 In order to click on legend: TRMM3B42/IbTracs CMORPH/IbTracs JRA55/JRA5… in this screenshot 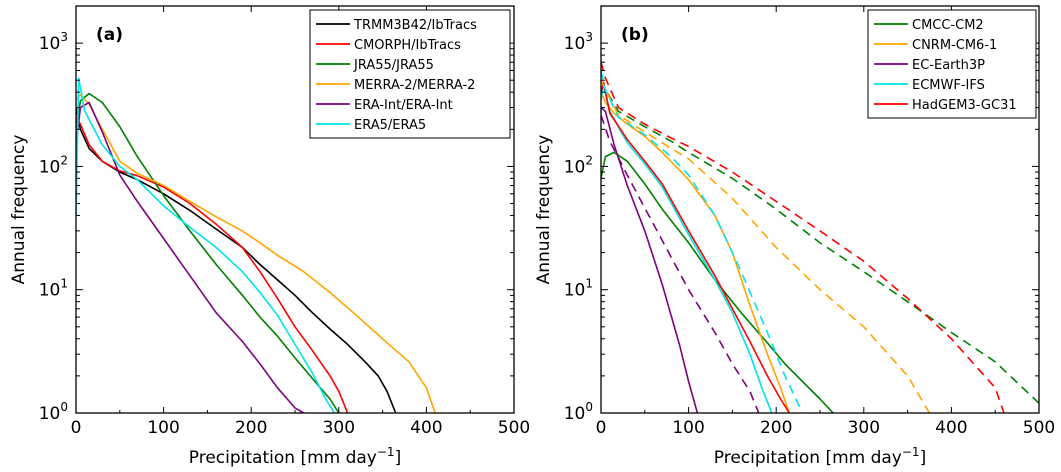, I will do `click(410, 74)`.